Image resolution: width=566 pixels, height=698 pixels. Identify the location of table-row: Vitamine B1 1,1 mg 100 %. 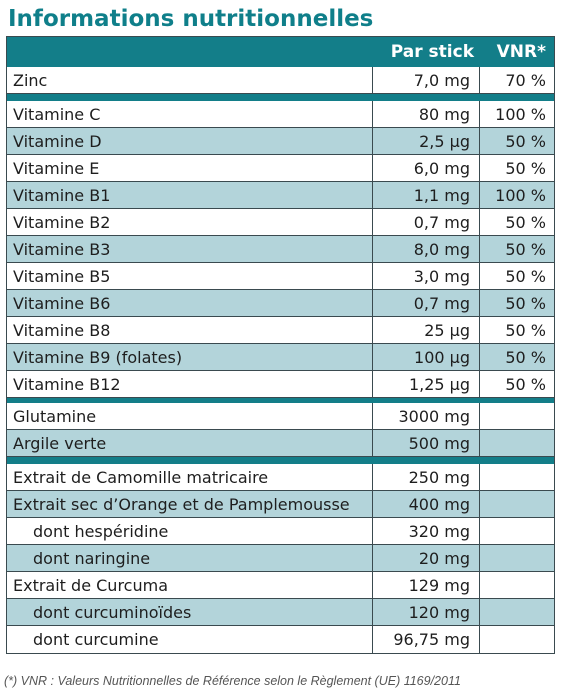
(280, 195).